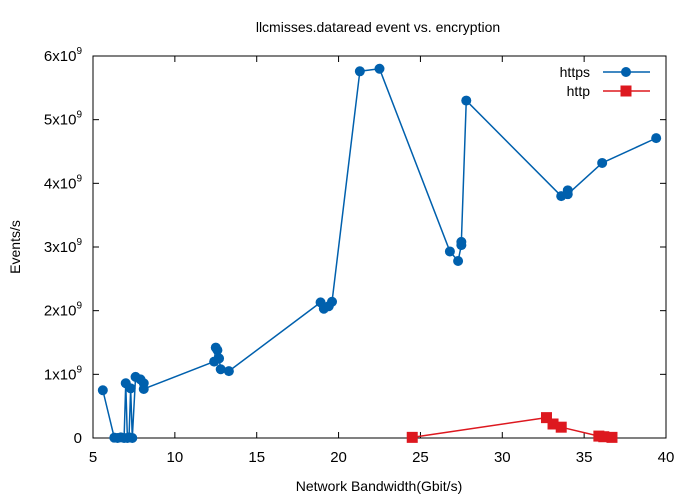  What do you see at coordinates (379, 486) in the screenshot?
I see `x-axis-label: Network Bandwidth(Gbit/s)` at bounding box center [379, 486].